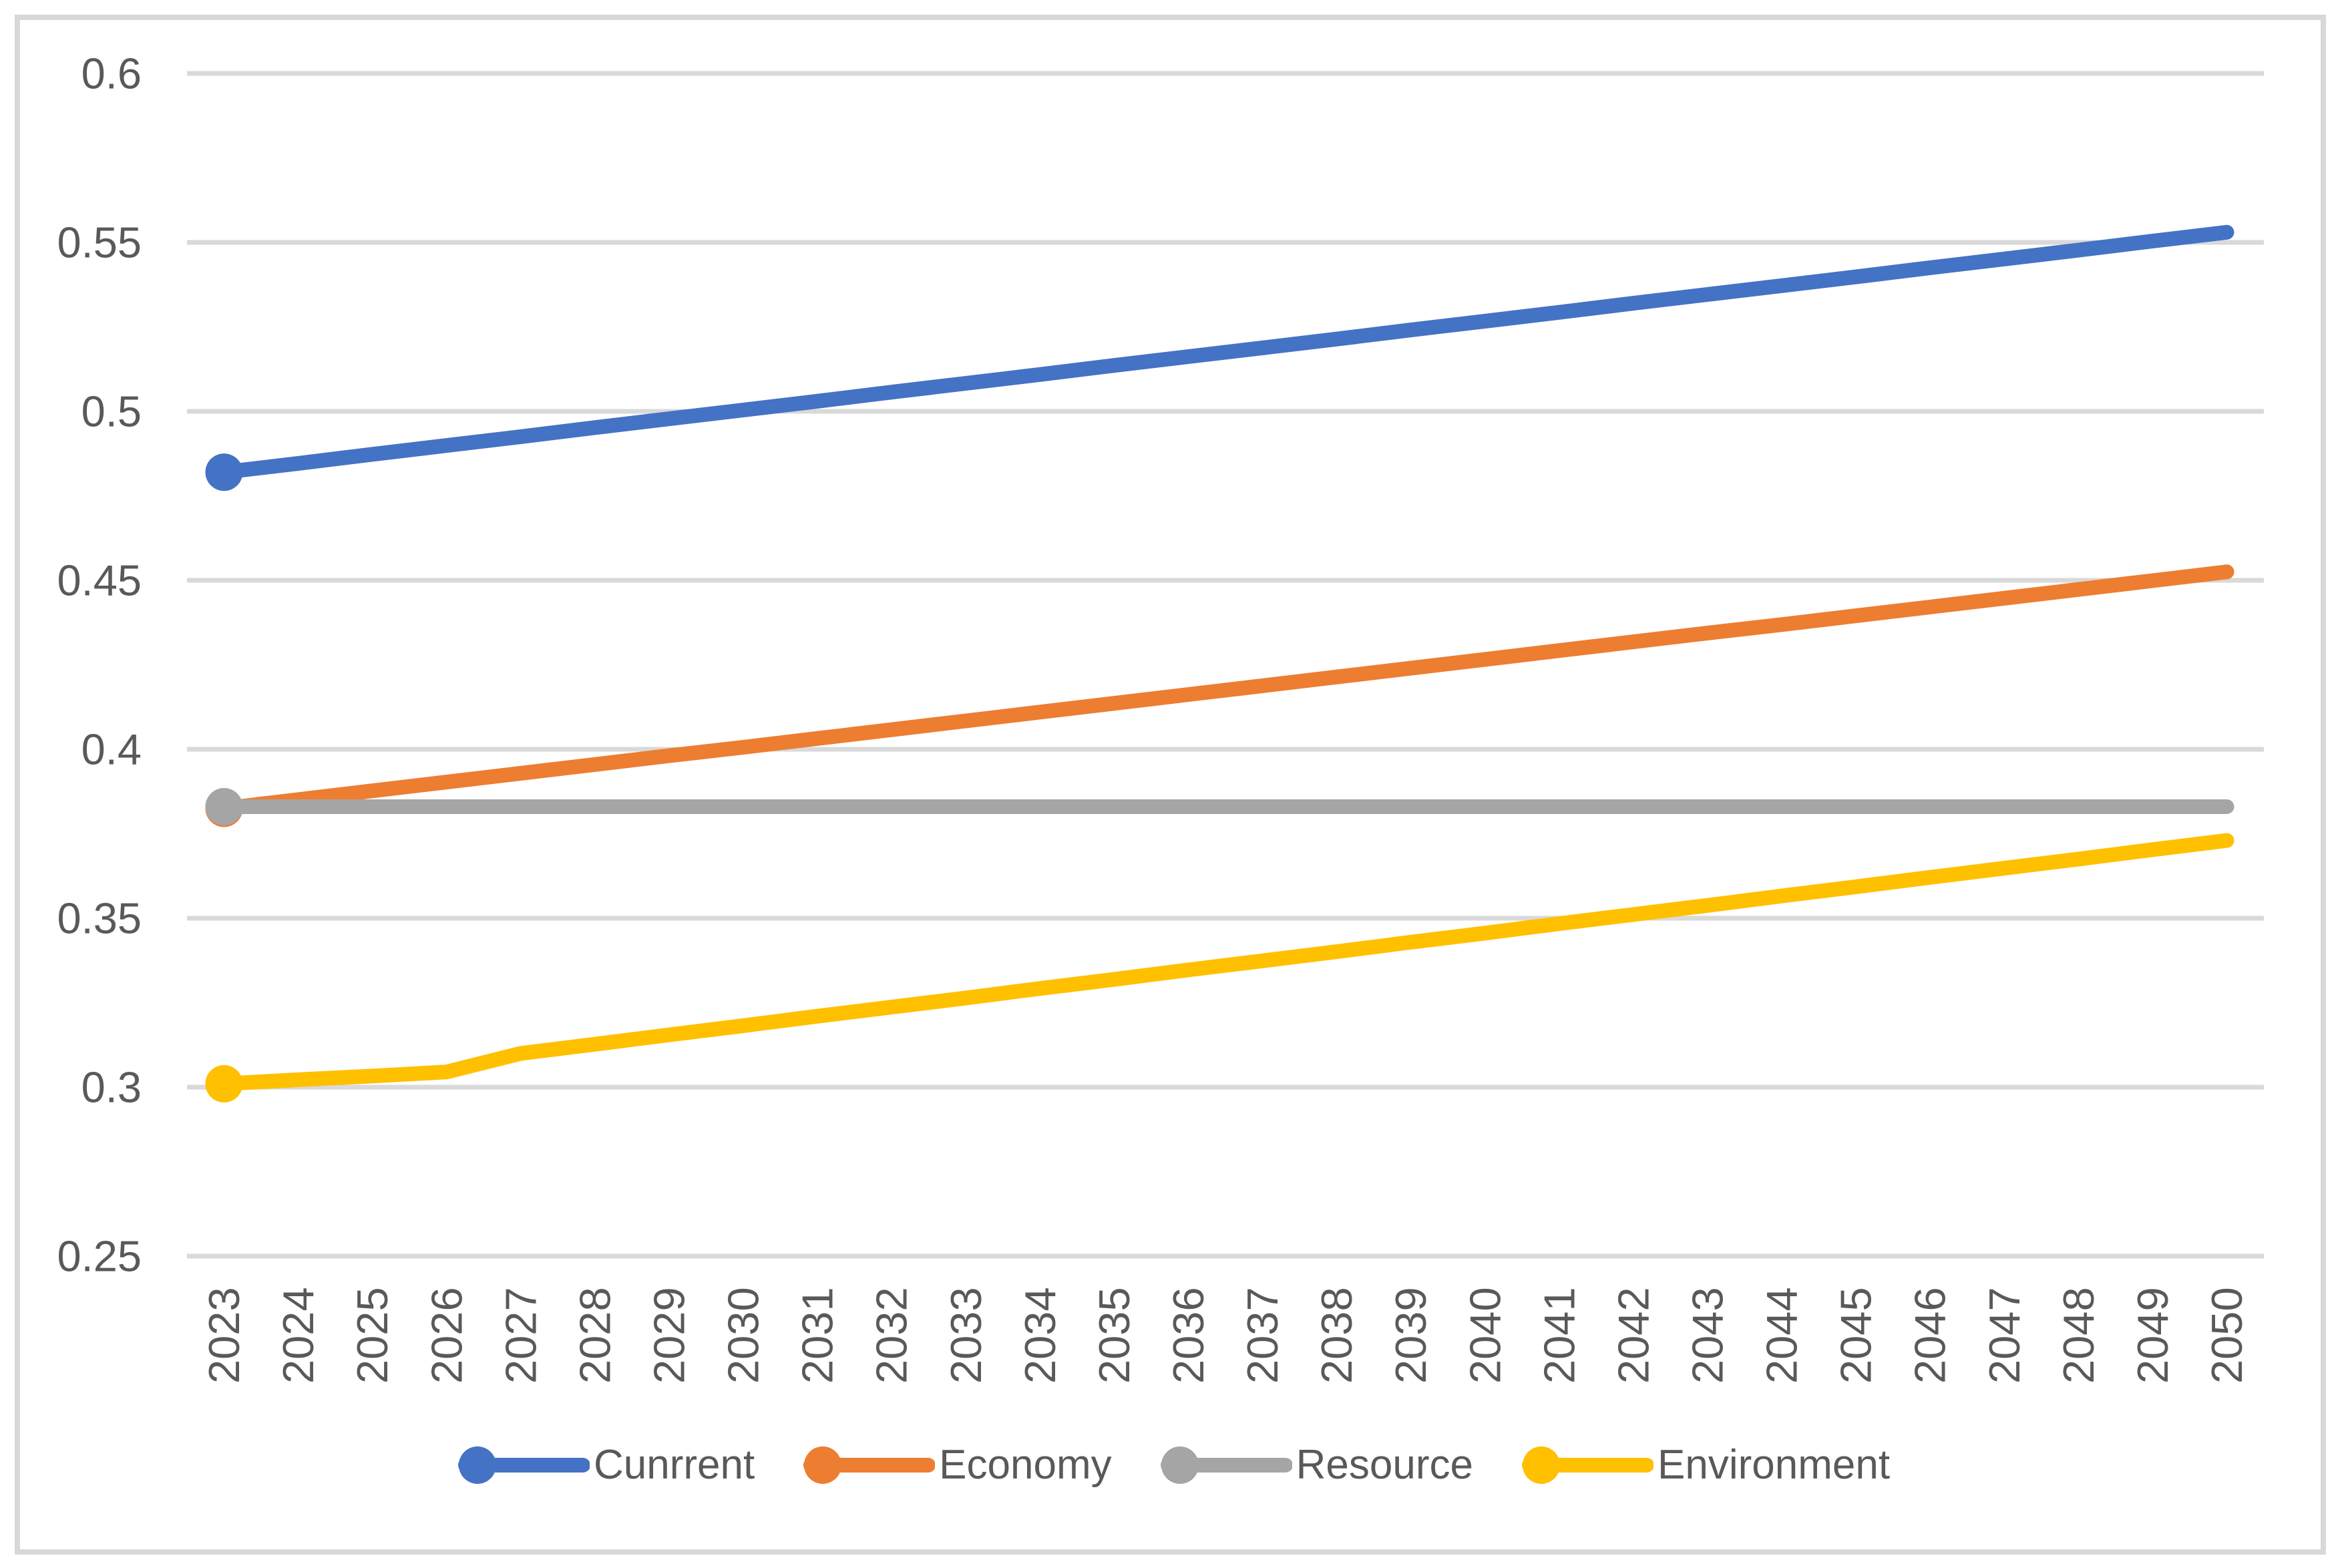 The width and height of the screenshot is (2346, 1568). Describe the element at coordinates (1410, 1335) in the screenshot. I see `x-tick-label: 2039` at that location.